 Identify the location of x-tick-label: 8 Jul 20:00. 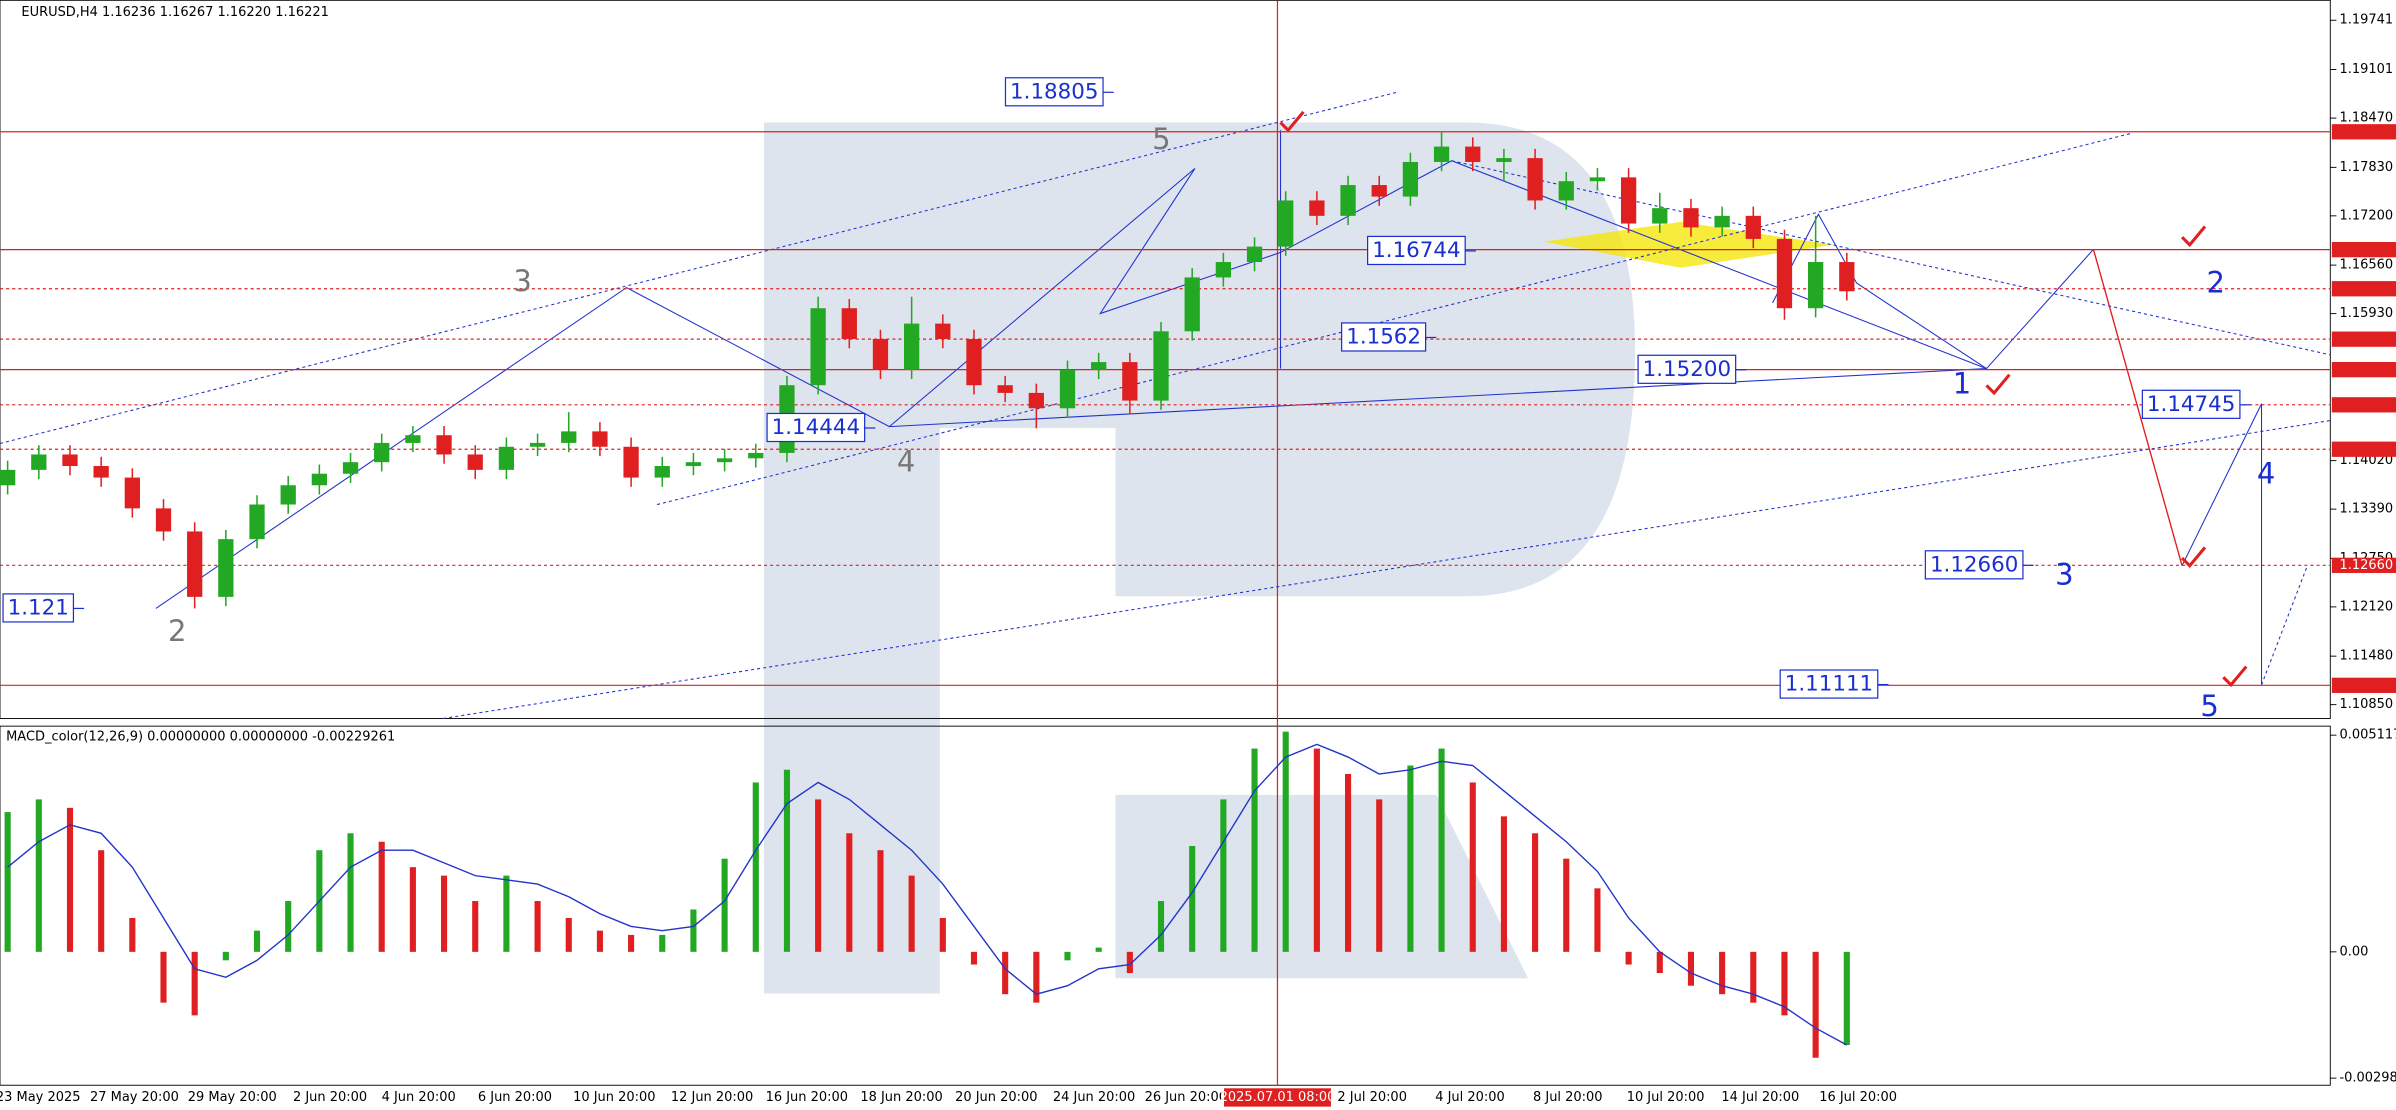
(1568, 1097).